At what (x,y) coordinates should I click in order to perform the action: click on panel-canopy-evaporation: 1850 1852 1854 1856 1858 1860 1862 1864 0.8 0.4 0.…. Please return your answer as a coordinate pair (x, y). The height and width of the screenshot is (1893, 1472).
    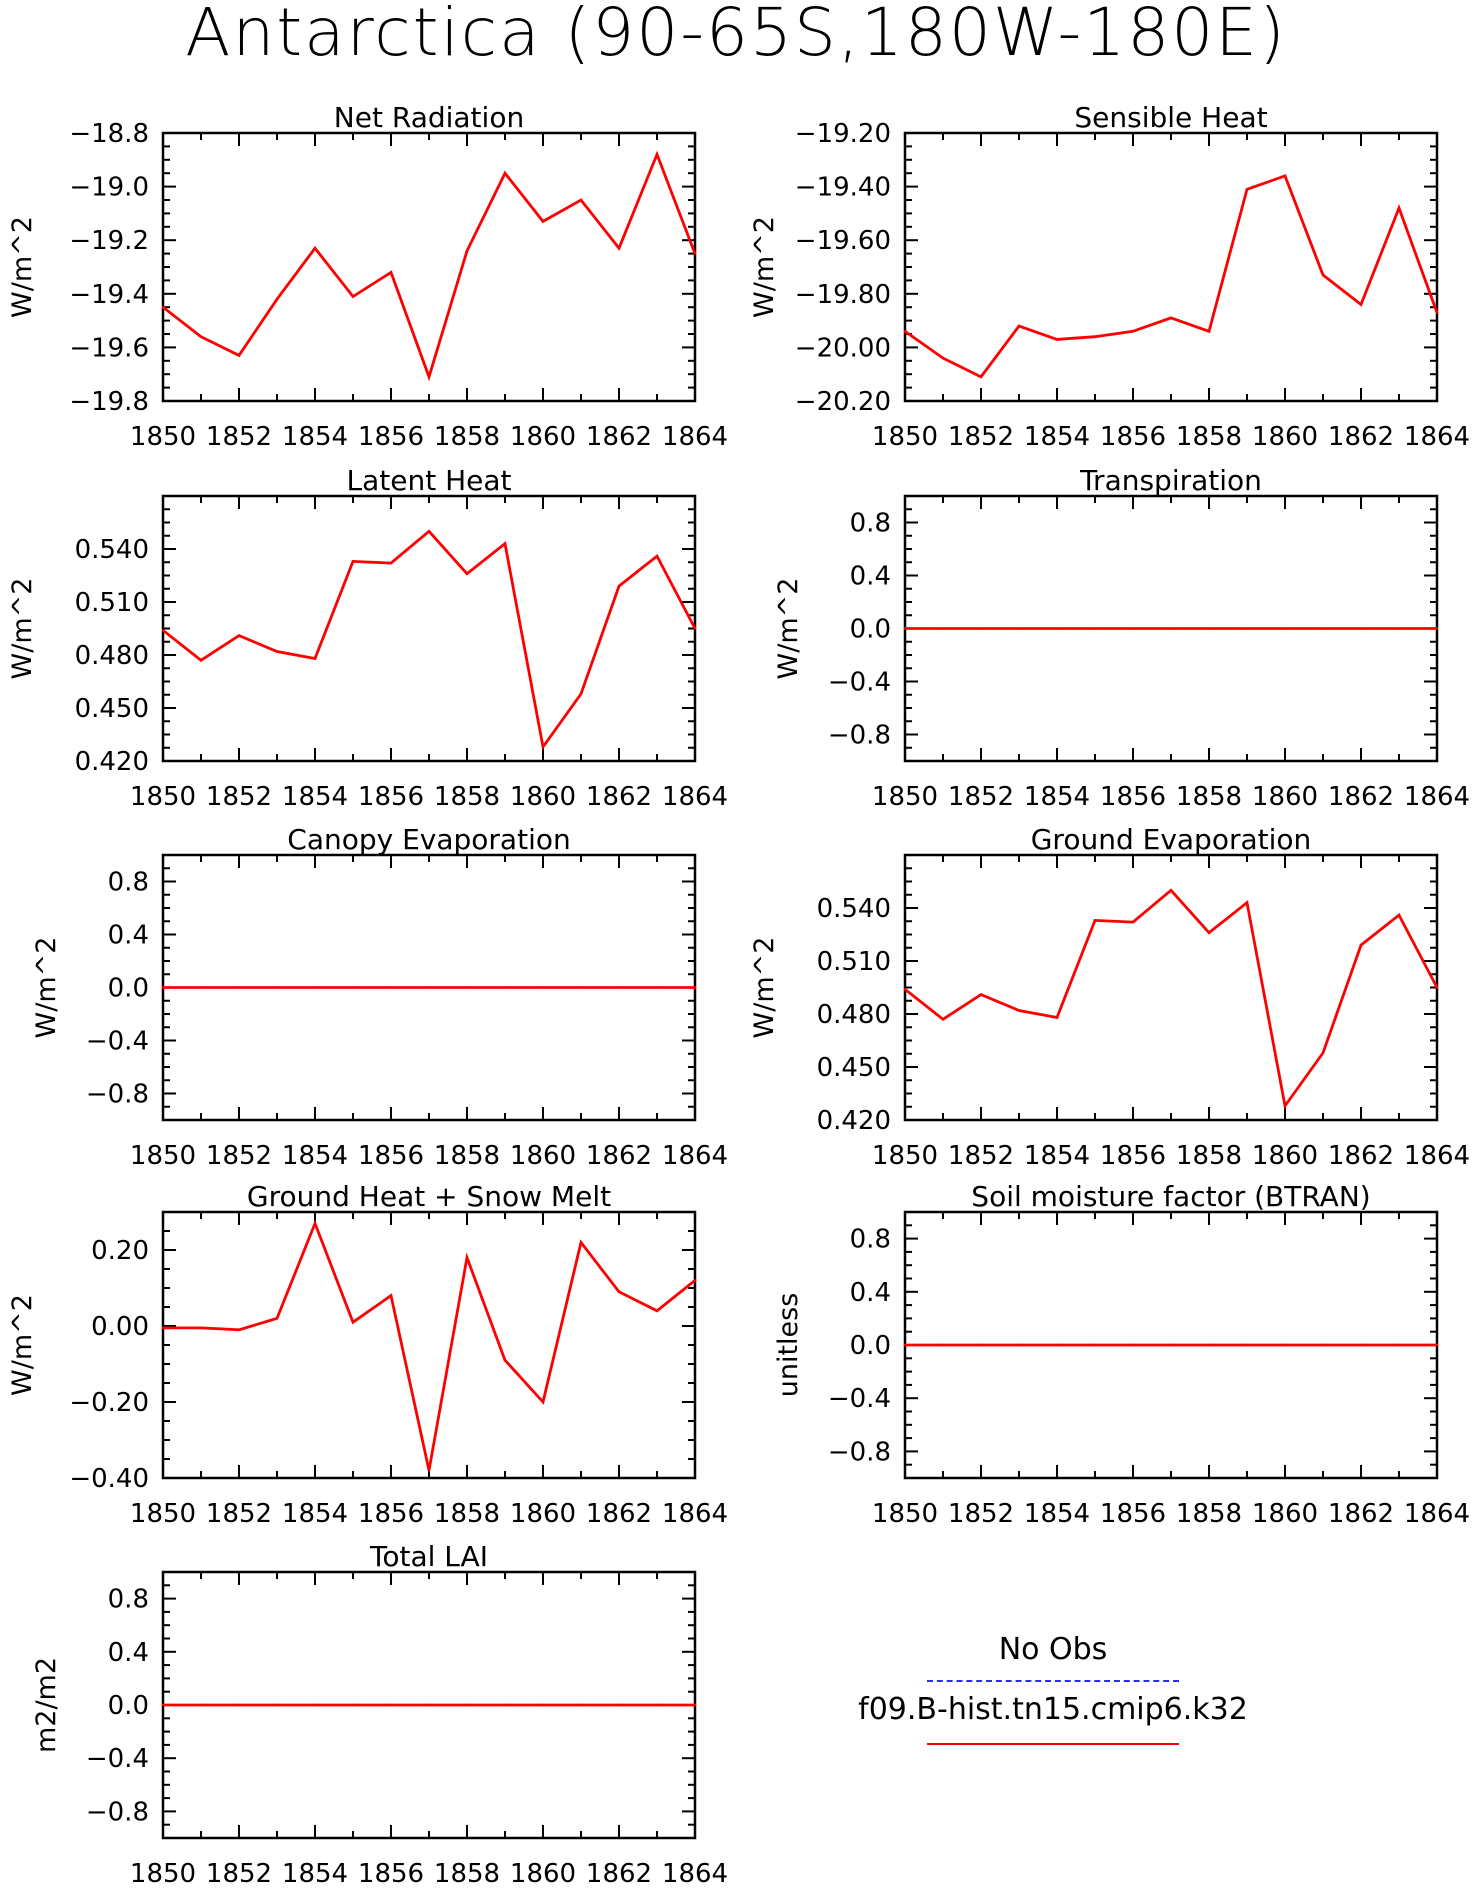
    Looking at the image, I should click on (379, 997).